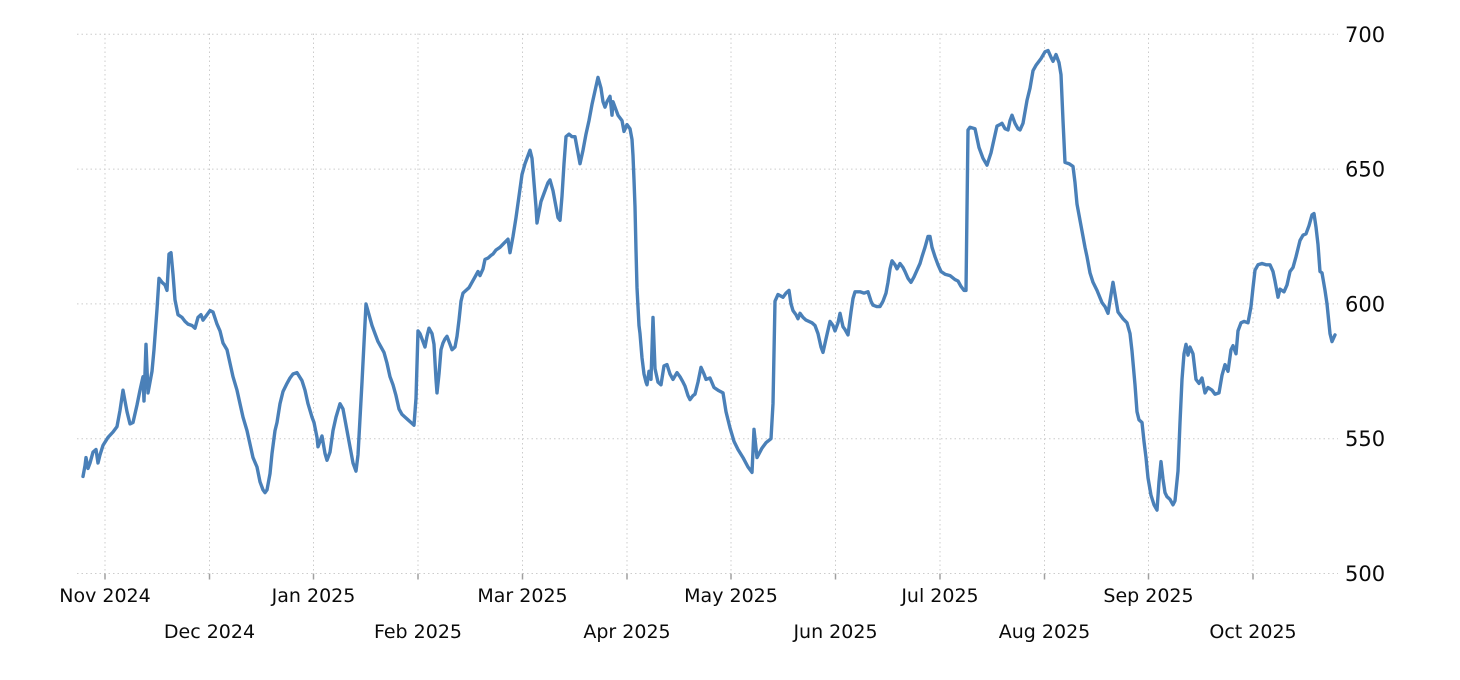  What do you see at coordinates (1148, 596) in the screenshot?
I see `x-tick-label-sep-2025: Sep 2025` at bounding box center [1148, 596].